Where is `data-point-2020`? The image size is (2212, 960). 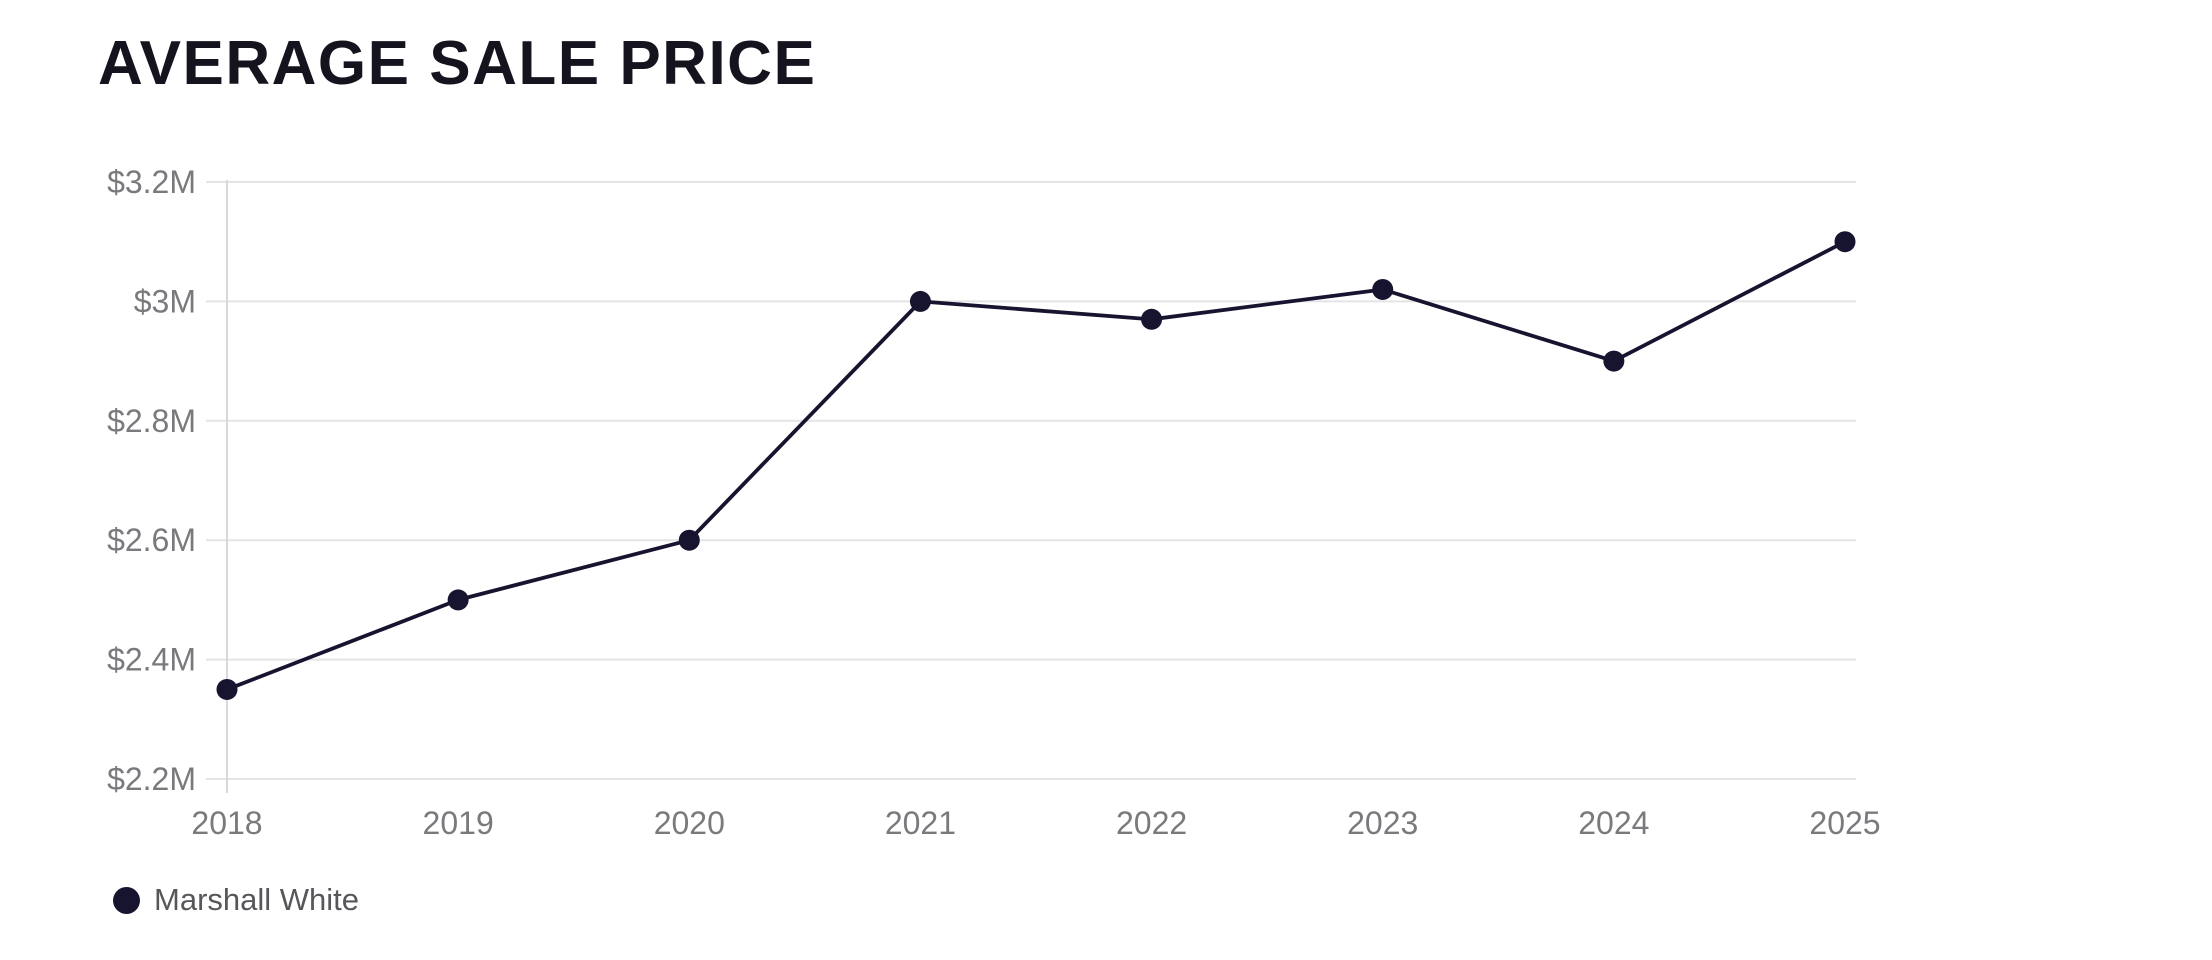 data-point-2020 is located at coordinates (689, 540).